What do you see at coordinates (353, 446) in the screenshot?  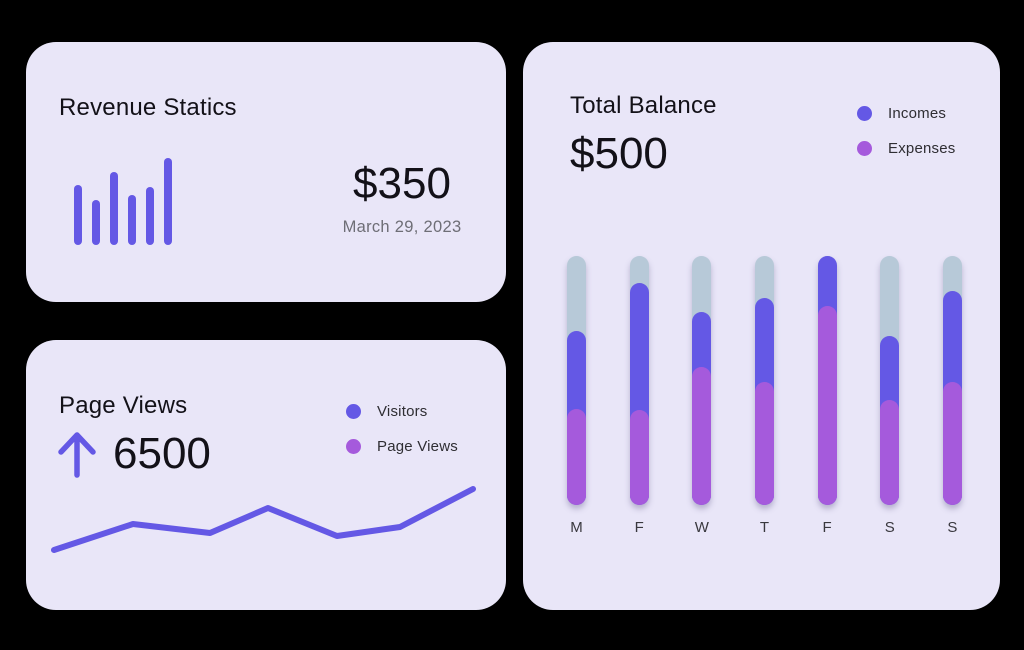 I see `page-views-dot-icon` at bounding box center [353, 446].